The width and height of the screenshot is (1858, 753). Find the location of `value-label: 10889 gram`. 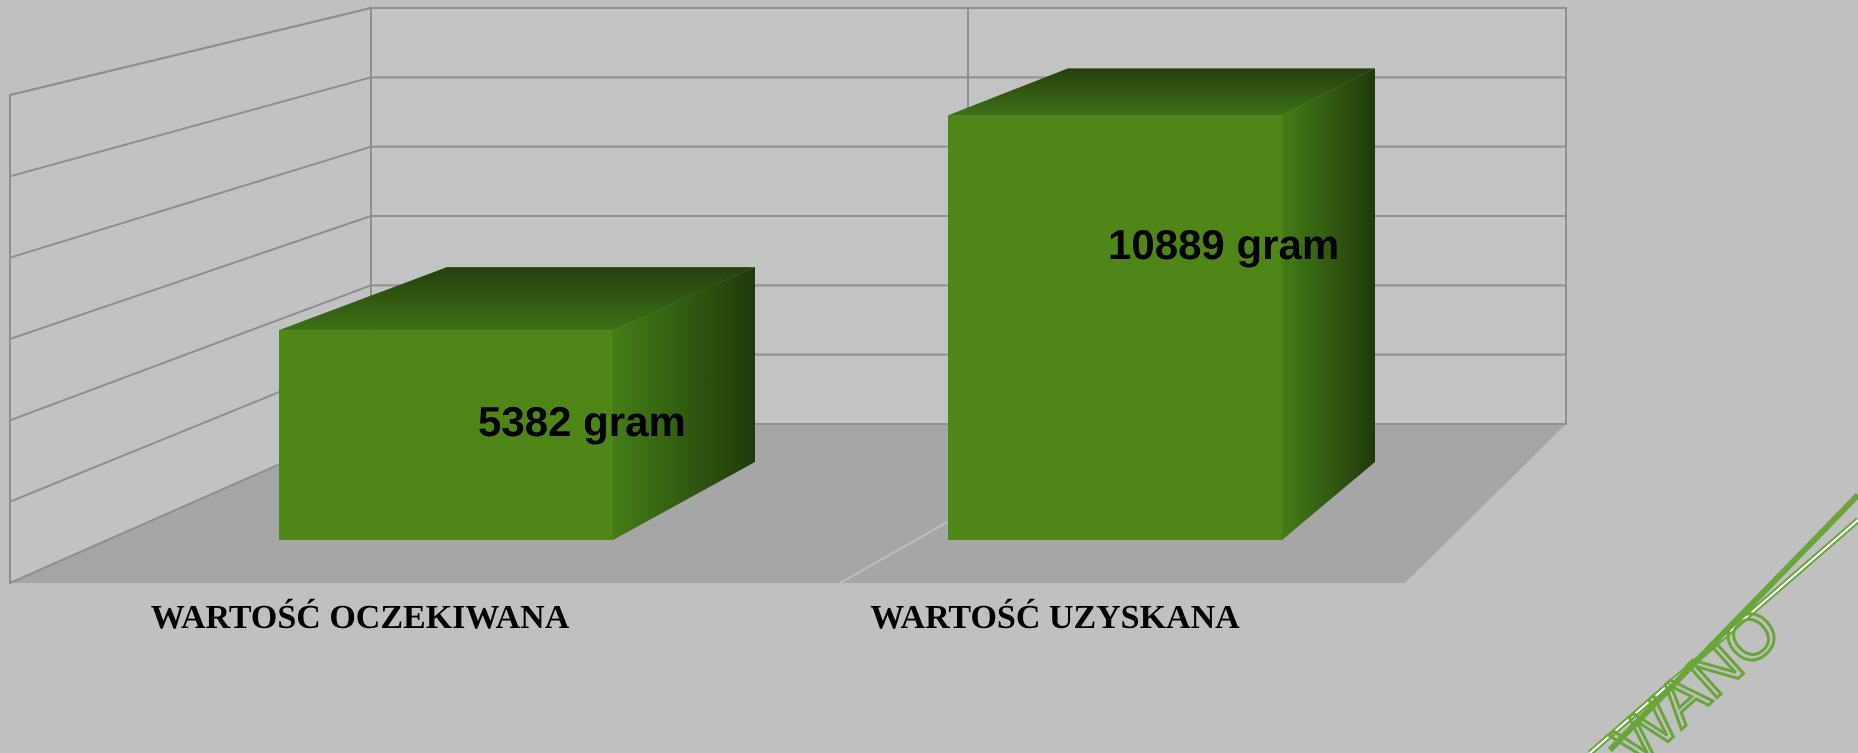

value-label: 10889 gram is located at coordinates (1223, 244).